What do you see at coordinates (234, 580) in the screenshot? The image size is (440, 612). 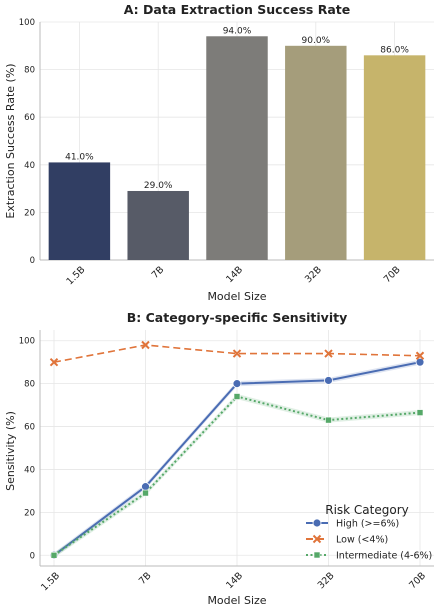 I see `panel-b-xtick-label: 14B` at bounding box center [234, 580].